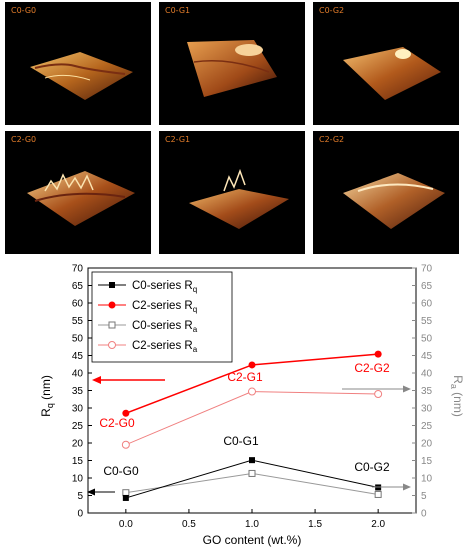 Image resolution: width=465 pixels, height=550 pixels. What do you see at coordinates (427, 409) in the screenshot?
I see `y-right-tick-label: 30` at bounding box center [427, 409].